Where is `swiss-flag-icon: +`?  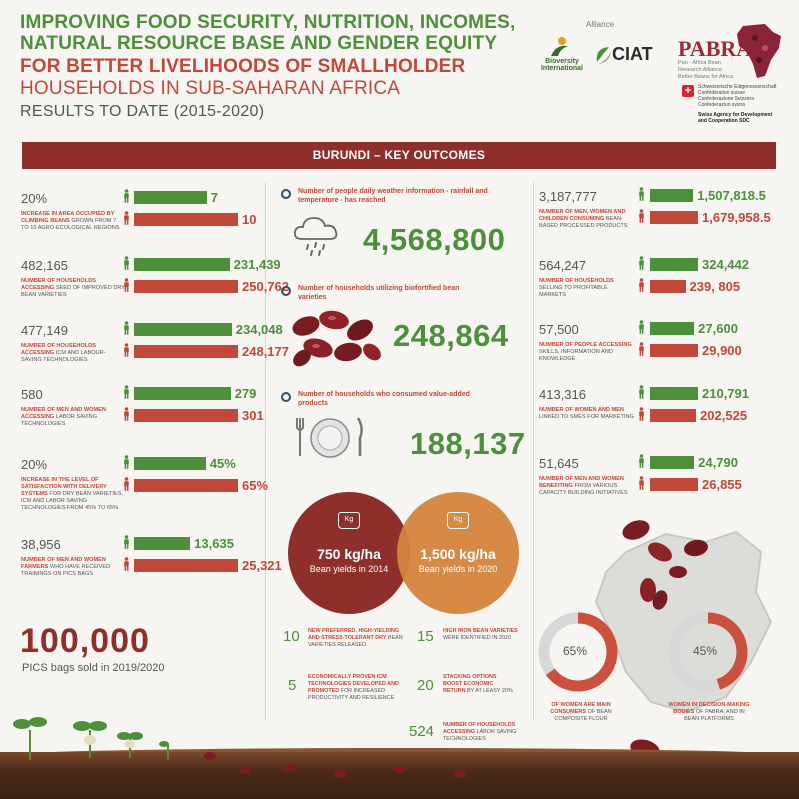 swiss-flag-icon: + is located at coordinates (688, 91).